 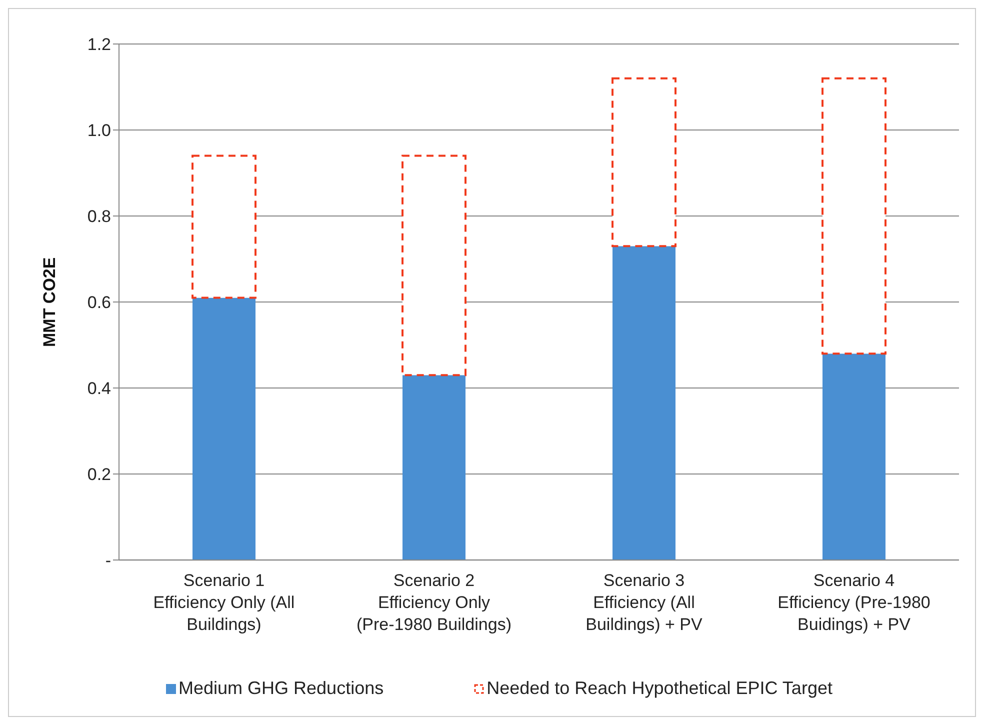 What do you see at coordinates (281, 688) in the screenshot?
I see `legend-label: Medium GHG Reductions` at bounding box center [281, 688].